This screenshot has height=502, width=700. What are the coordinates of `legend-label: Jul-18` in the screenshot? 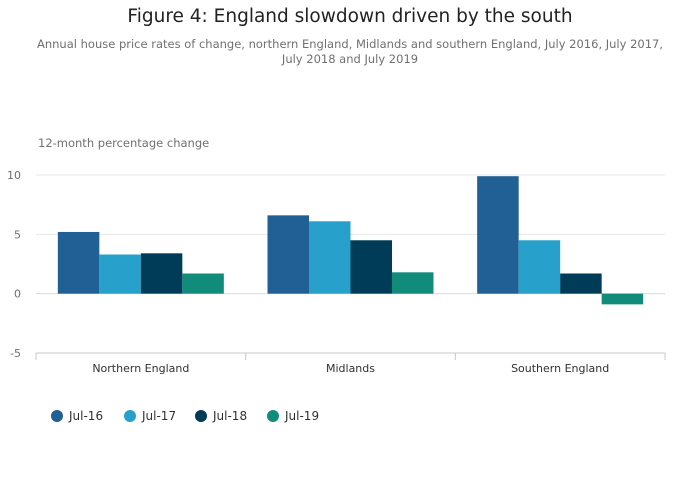 It's located at (229, 416).